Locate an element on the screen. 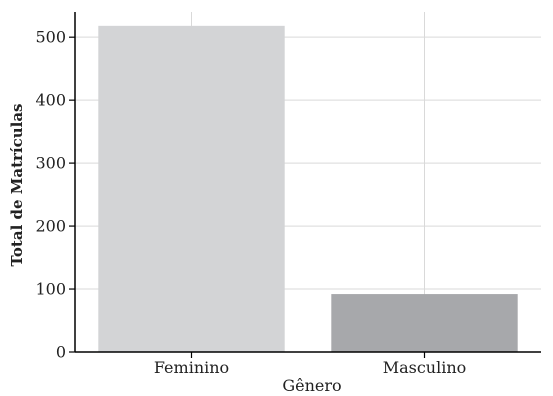 The image size is (553, 396). y-tick-label: 100 is located at coordinates (50, 289).